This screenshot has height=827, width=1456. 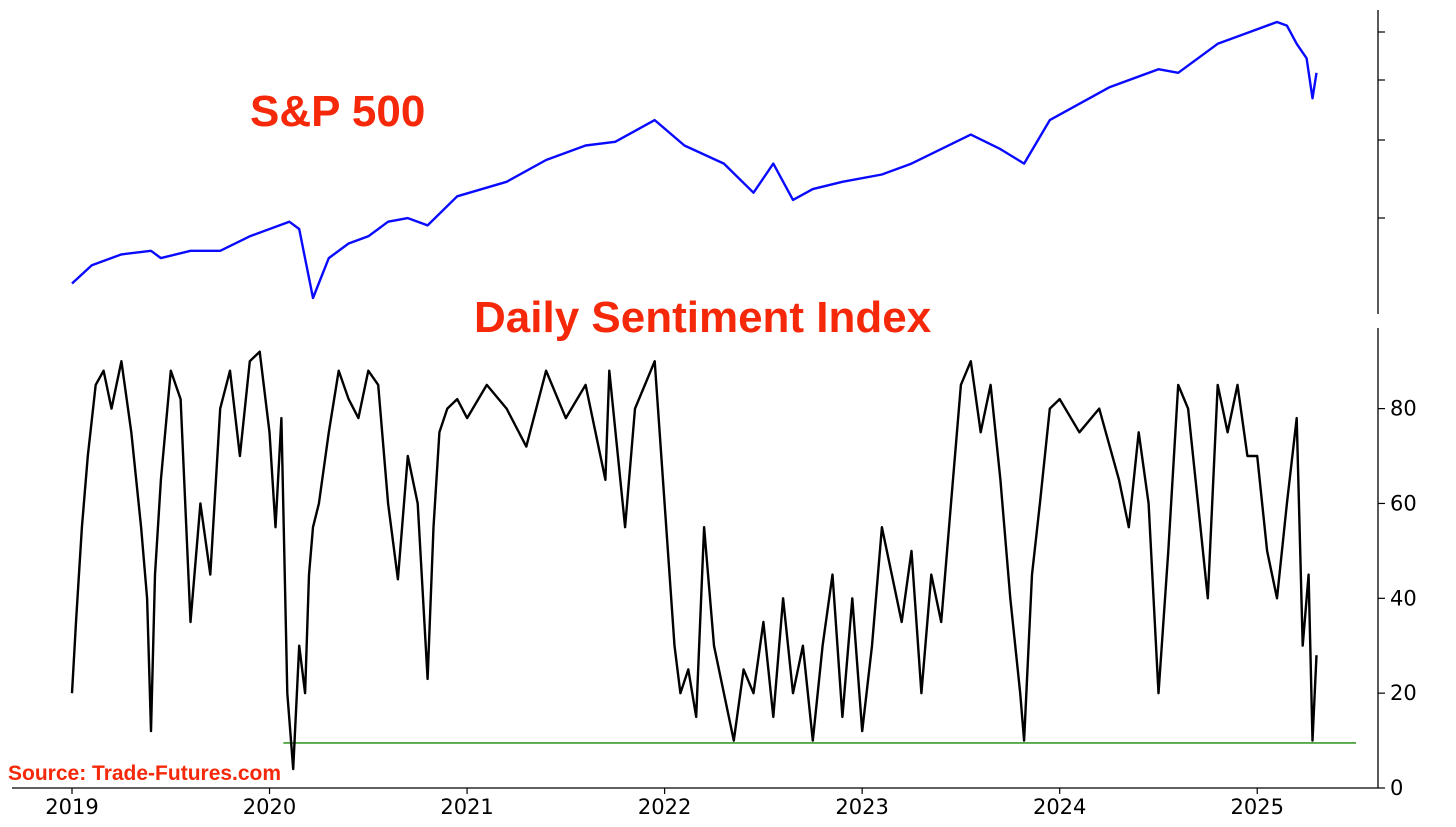 What do you see at coordinates (1403, 409) in the screenshot?
I see `dsi-y-tick-label: 80` at bounding box center [1403, 409].